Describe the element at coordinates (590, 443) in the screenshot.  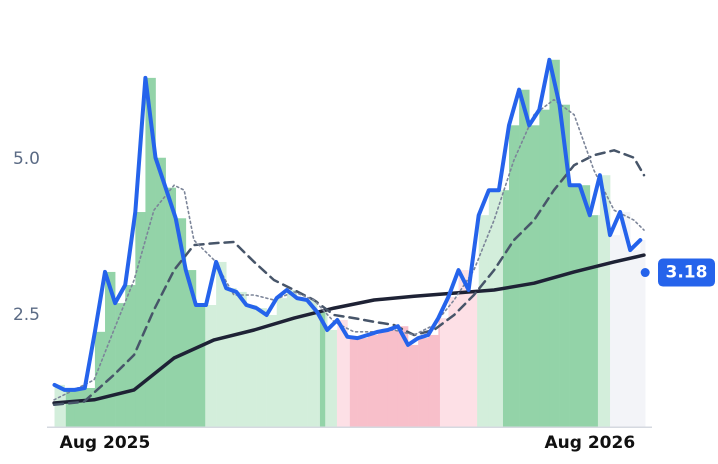
I see `x-tick-label: Aug 2026` at that location.